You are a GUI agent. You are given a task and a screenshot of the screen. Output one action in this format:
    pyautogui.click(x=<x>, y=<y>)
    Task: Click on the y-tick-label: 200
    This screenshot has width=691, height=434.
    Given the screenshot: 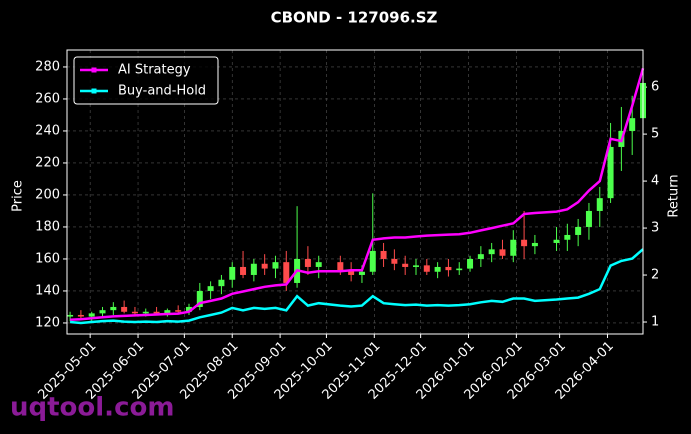 What is the action you would take?
    pyautogui.click(x=47, y=194)
    